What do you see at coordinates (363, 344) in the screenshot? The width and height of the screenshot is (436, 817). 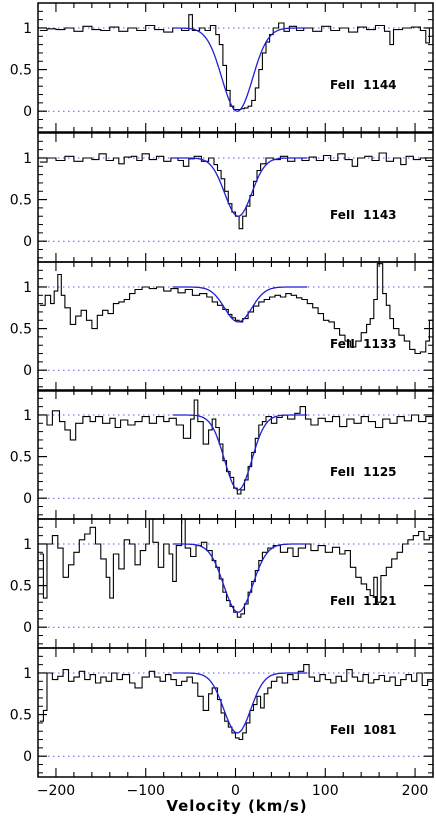 I see `ion-label: FeII 1133` at bounding box center [363, 344].